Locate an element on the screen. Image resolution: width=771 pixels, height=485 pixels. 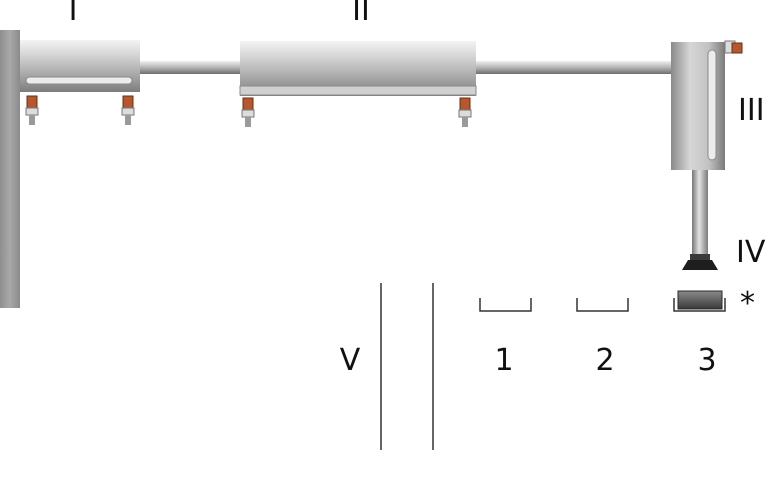
label-station-2: 2 is located at coordinates (604, 360).